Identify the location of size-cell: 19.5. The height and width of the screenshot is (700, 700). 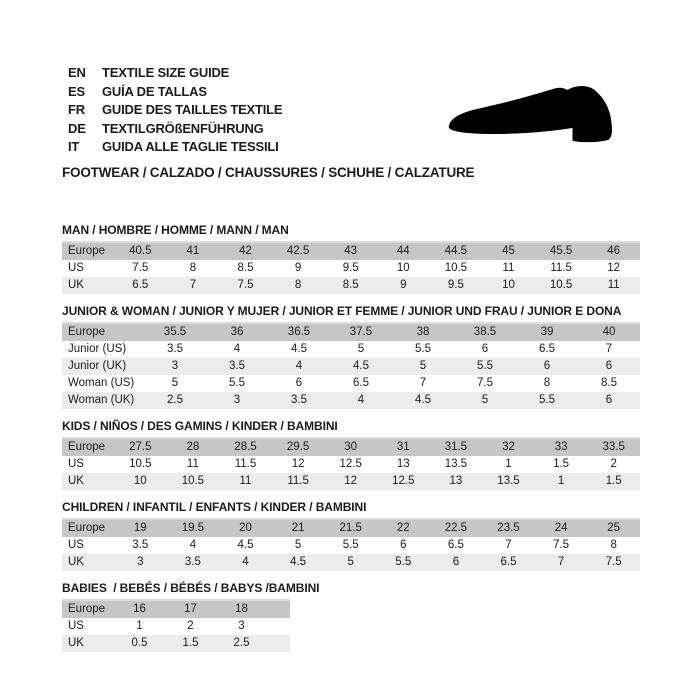
(193, 527).